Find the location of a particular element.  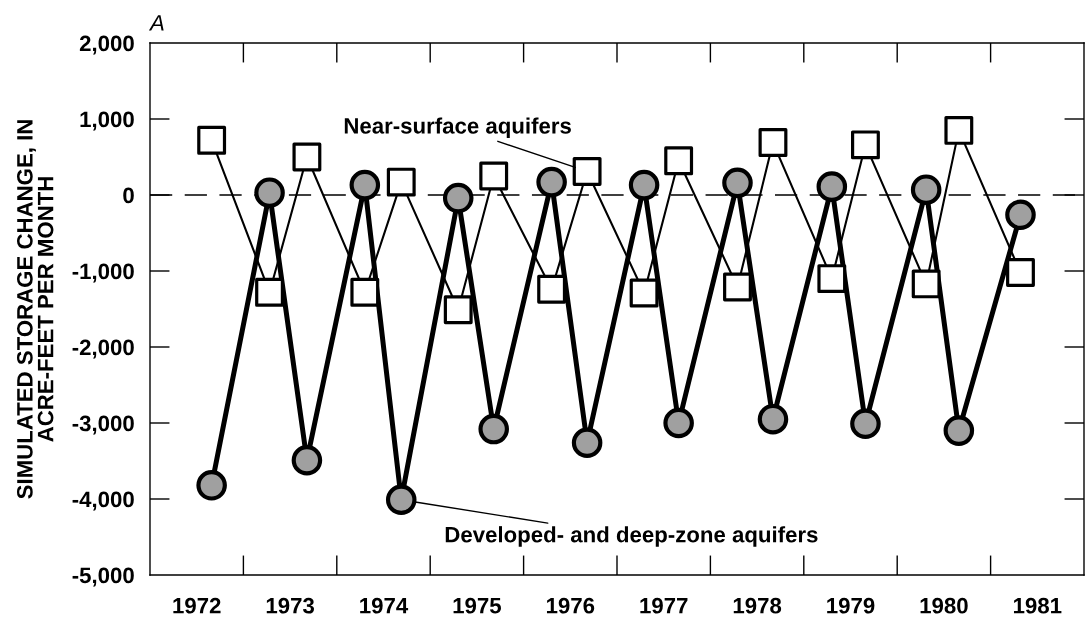

y-tick-label: -4,000 is located at coordinates (103, 501).